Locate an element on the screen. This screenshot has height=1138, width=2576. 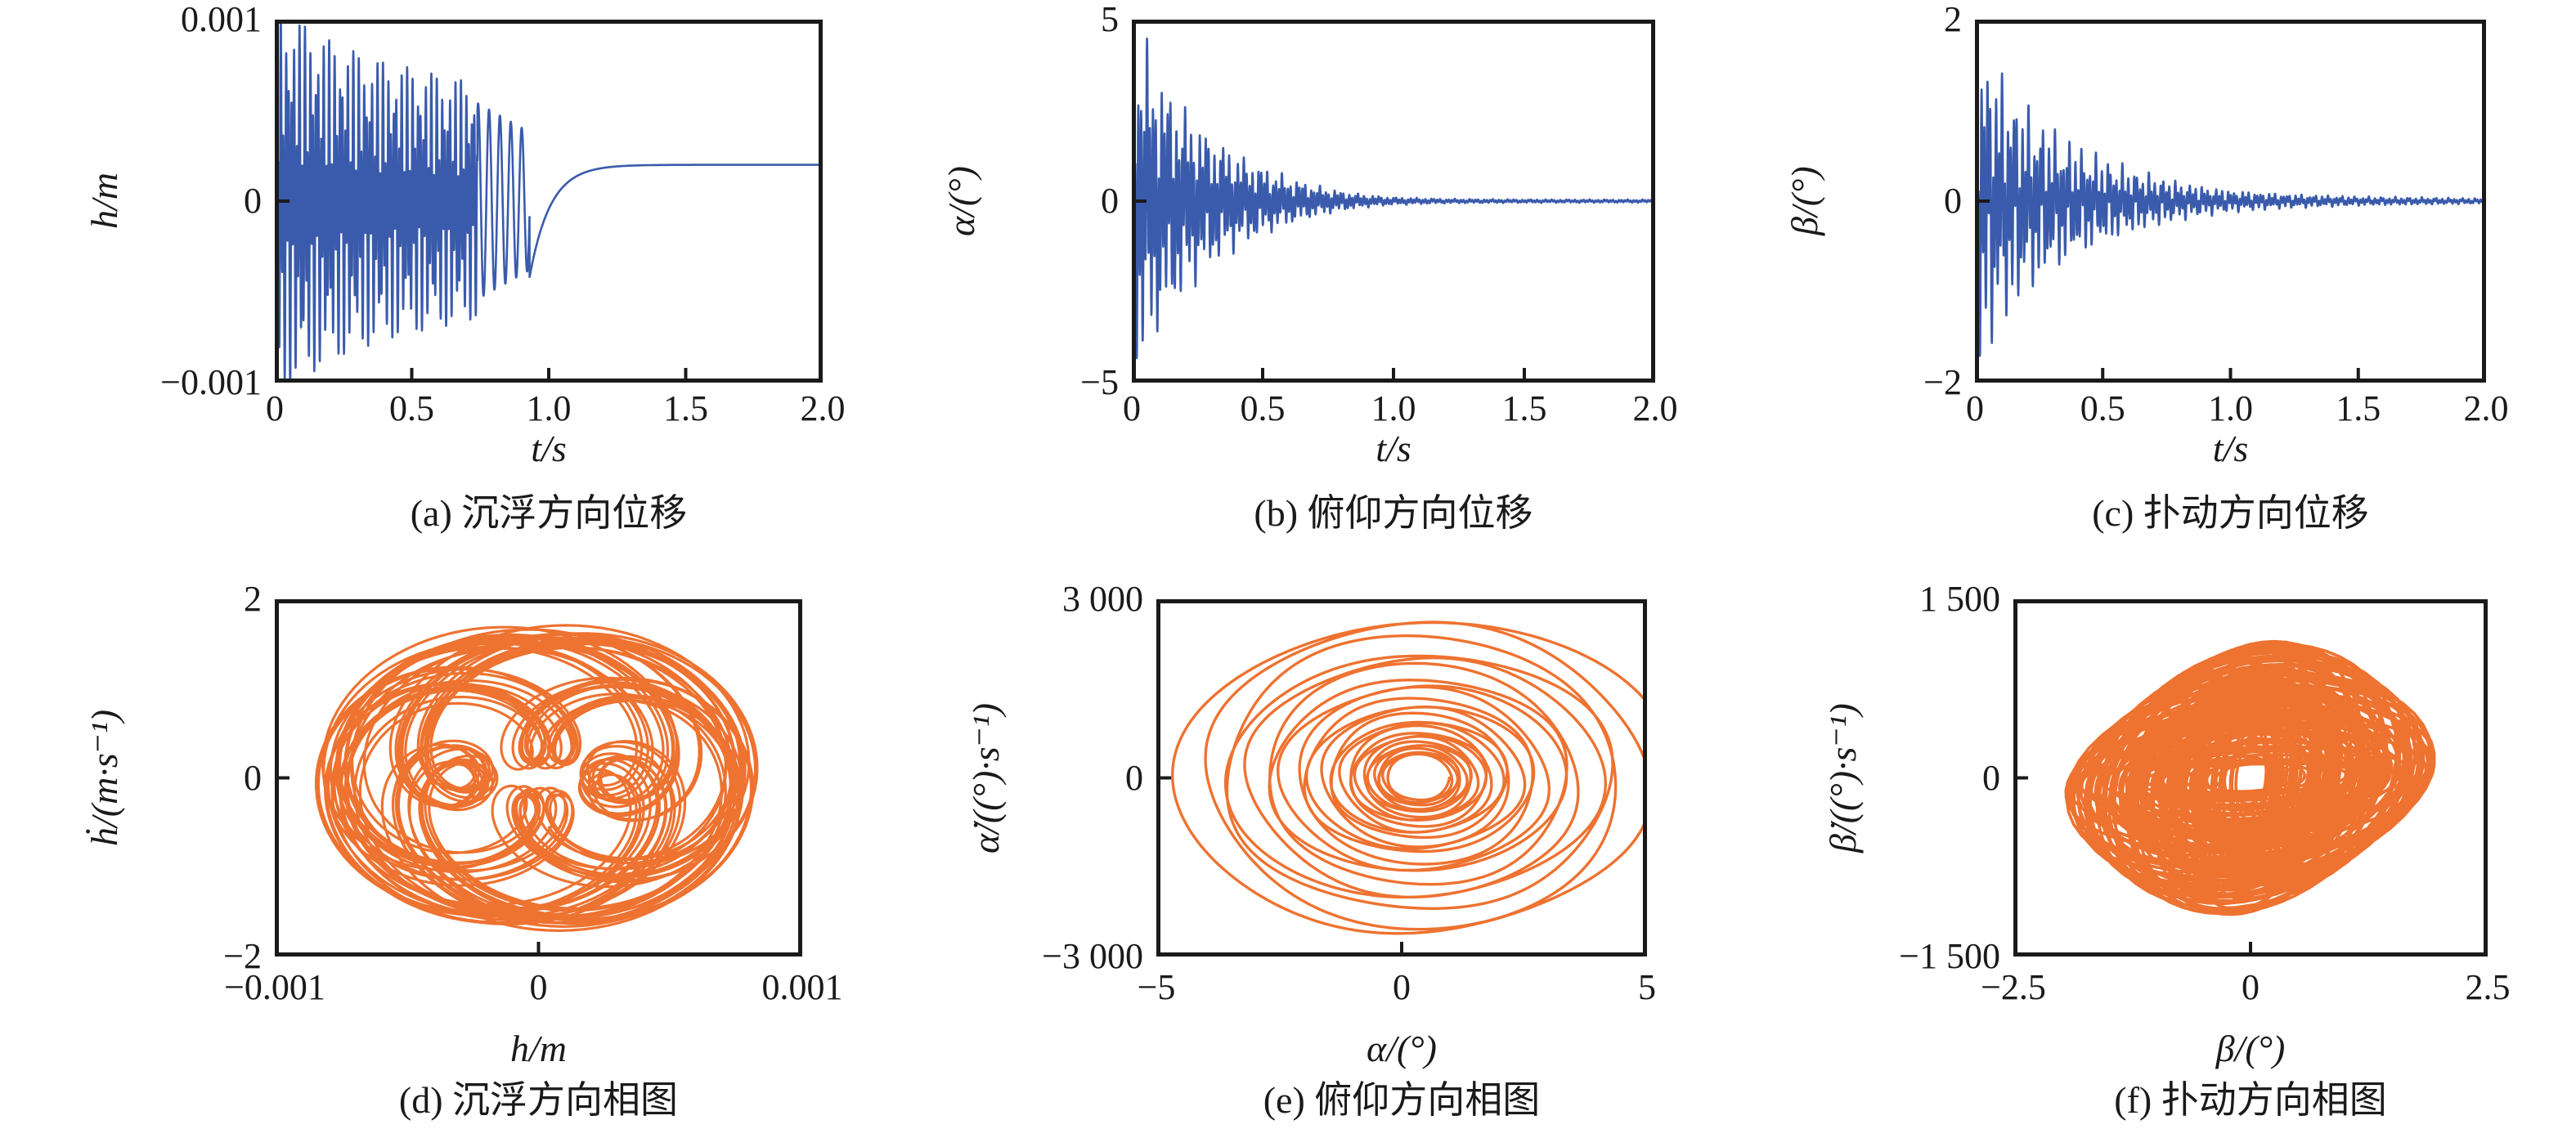
y-tick-label: 1 500 is located at coordinates (1960, 599).